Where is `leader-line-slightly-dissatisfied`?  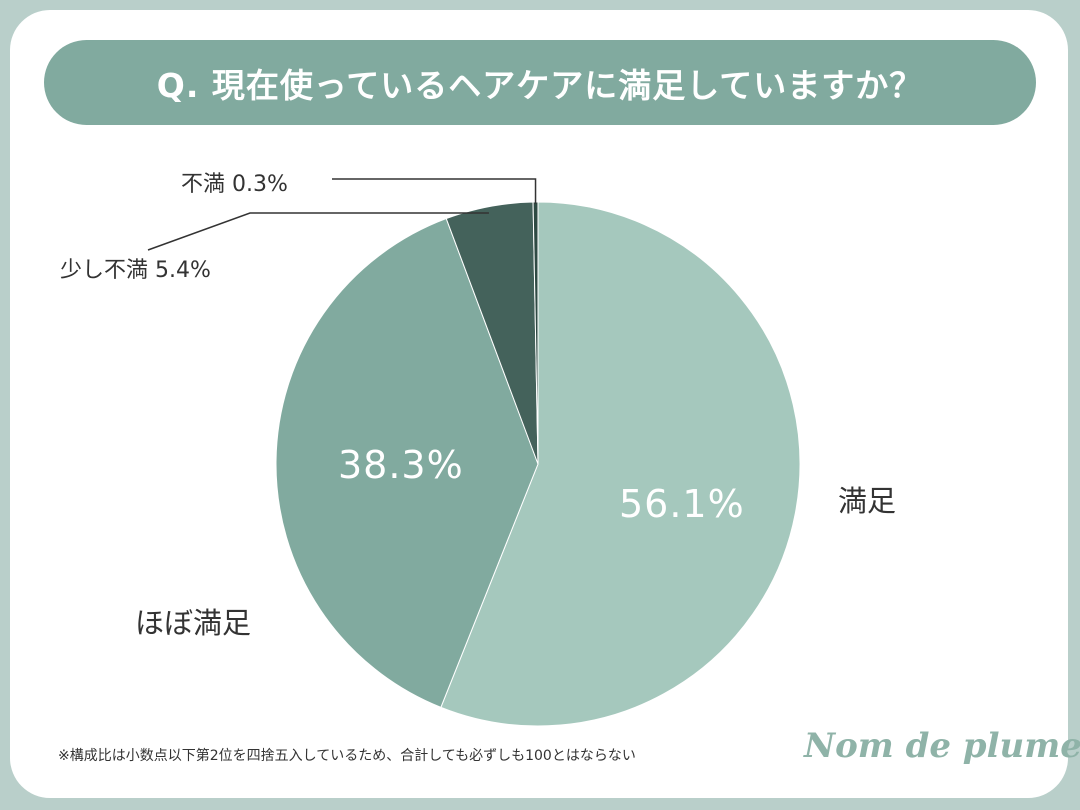
leader-line-slightly-dissatisfied is located at coordinates (318, 231).